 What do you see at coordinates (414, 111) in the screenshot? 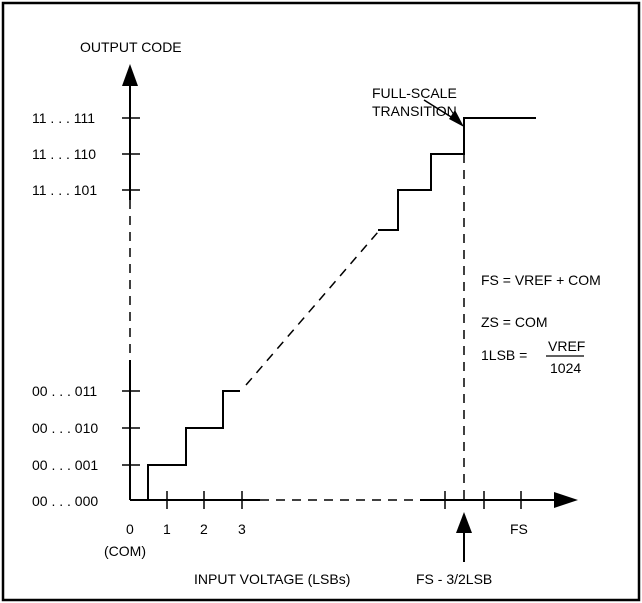
I see `full-scale-label-2: TRANSITION` at bounding box center [414, 111].